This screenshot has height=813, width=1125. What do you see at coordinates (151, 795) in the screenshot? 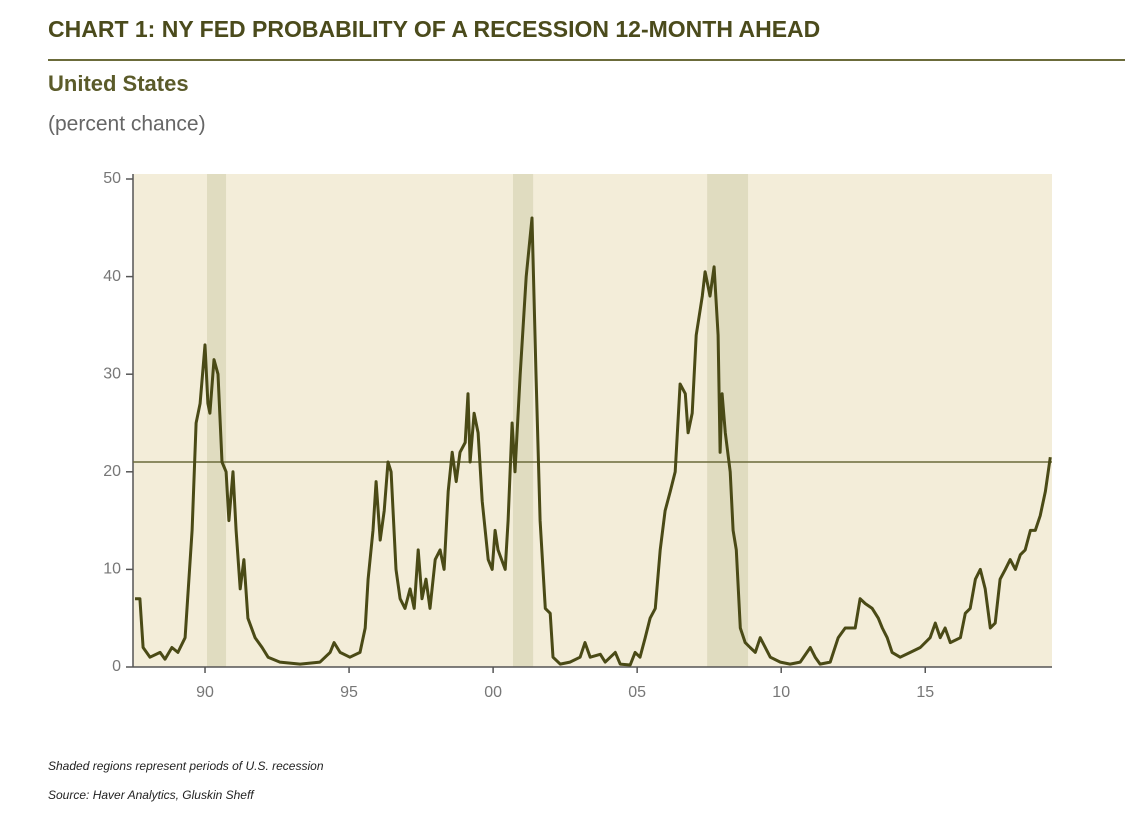
I see `source-note: Source: Haver Analytics, Gluskin Sheff` at bounding box center [151, 795].